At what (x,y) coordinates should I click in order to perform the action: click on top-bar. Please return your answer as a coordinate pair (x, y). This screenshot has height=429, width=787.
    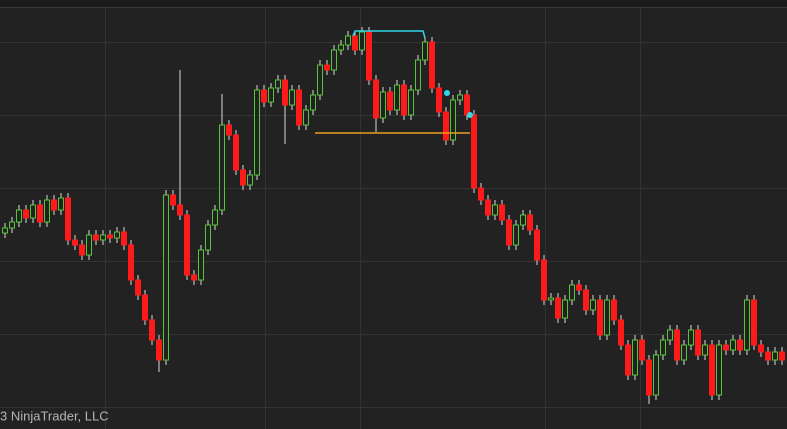
    Looking at the image, I should click on (393, 3).